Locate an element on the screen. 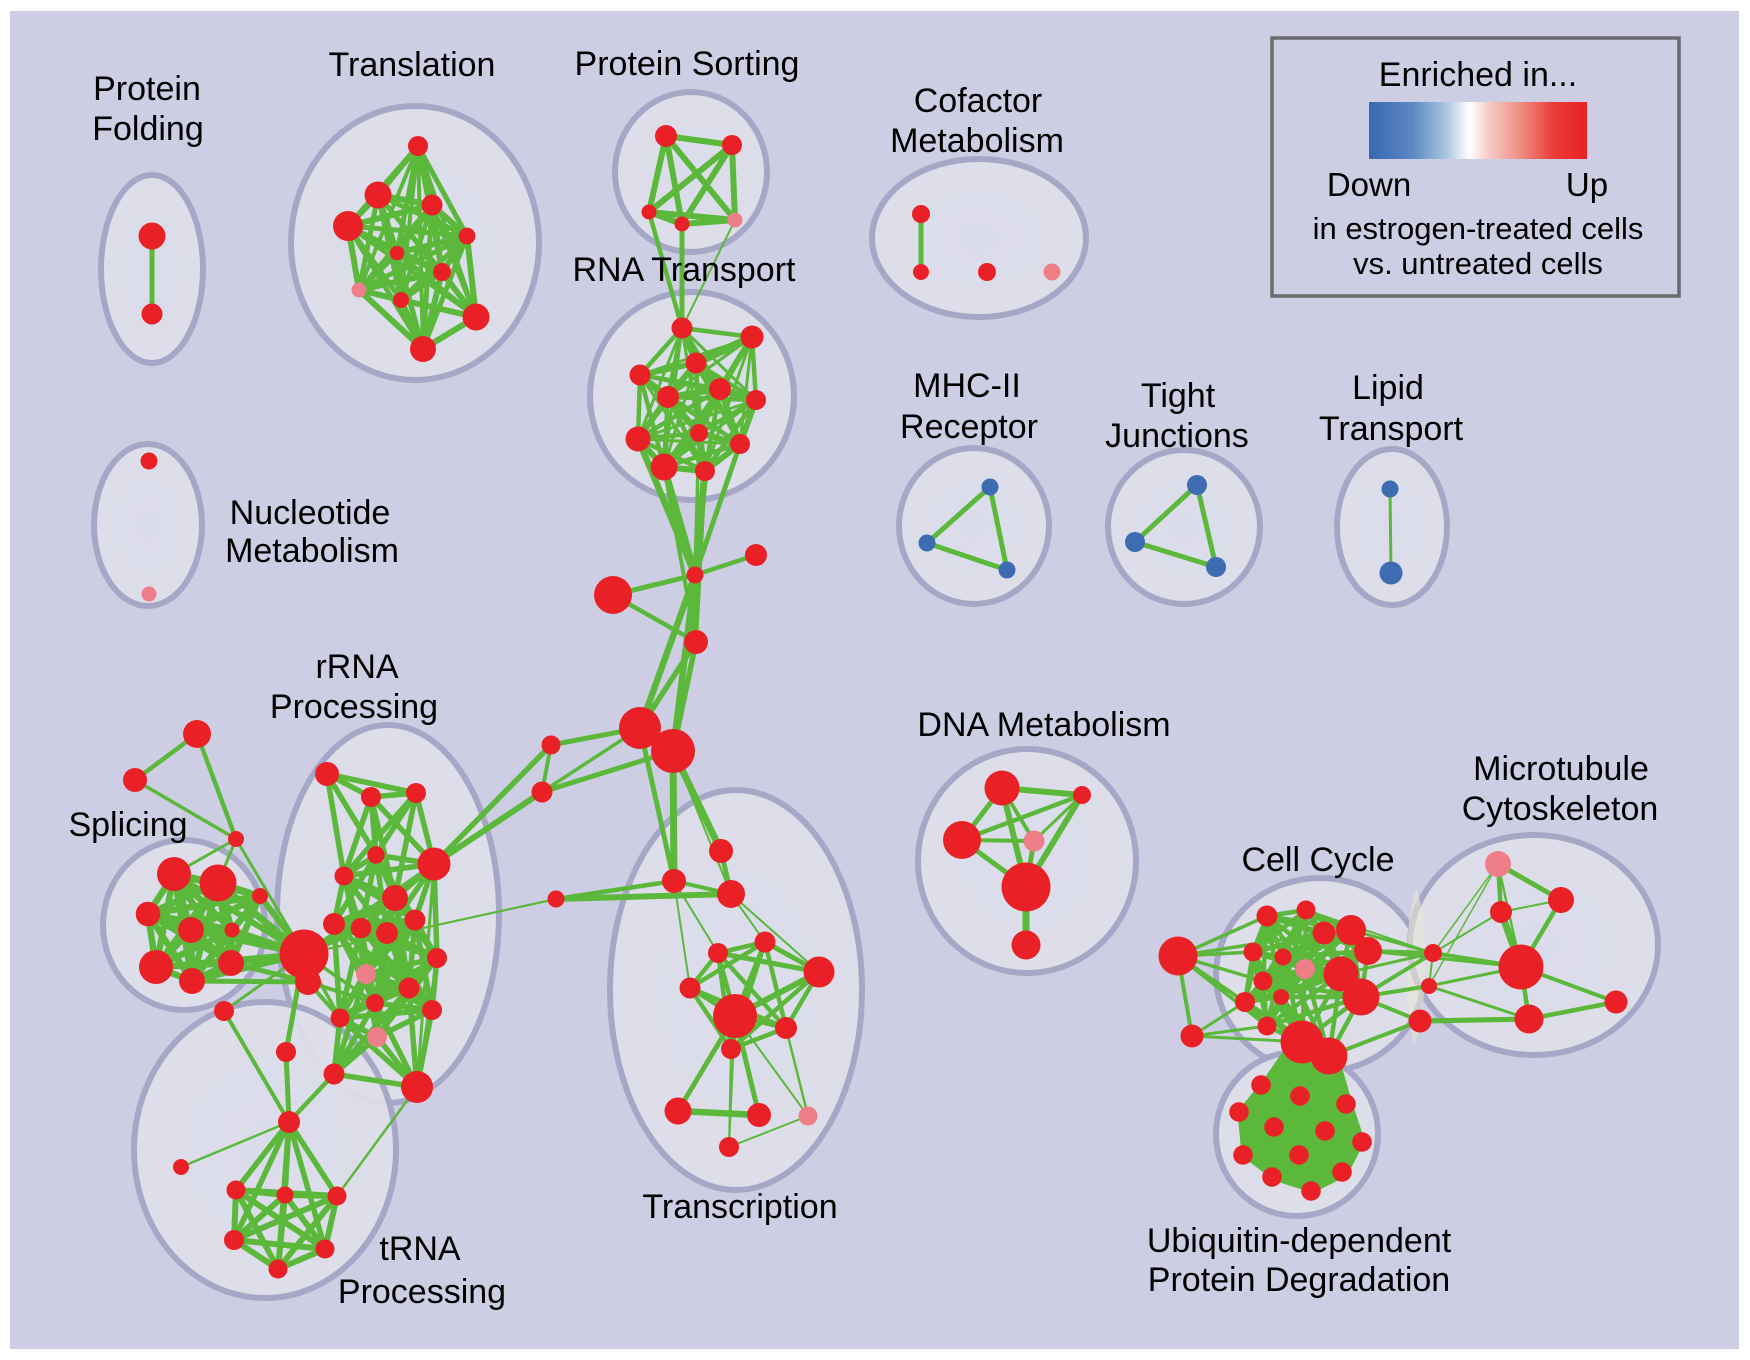 The width and height of the screenshot is (1750, 1360). svg-text: RNA Transport is located at coordinates (685, 270).